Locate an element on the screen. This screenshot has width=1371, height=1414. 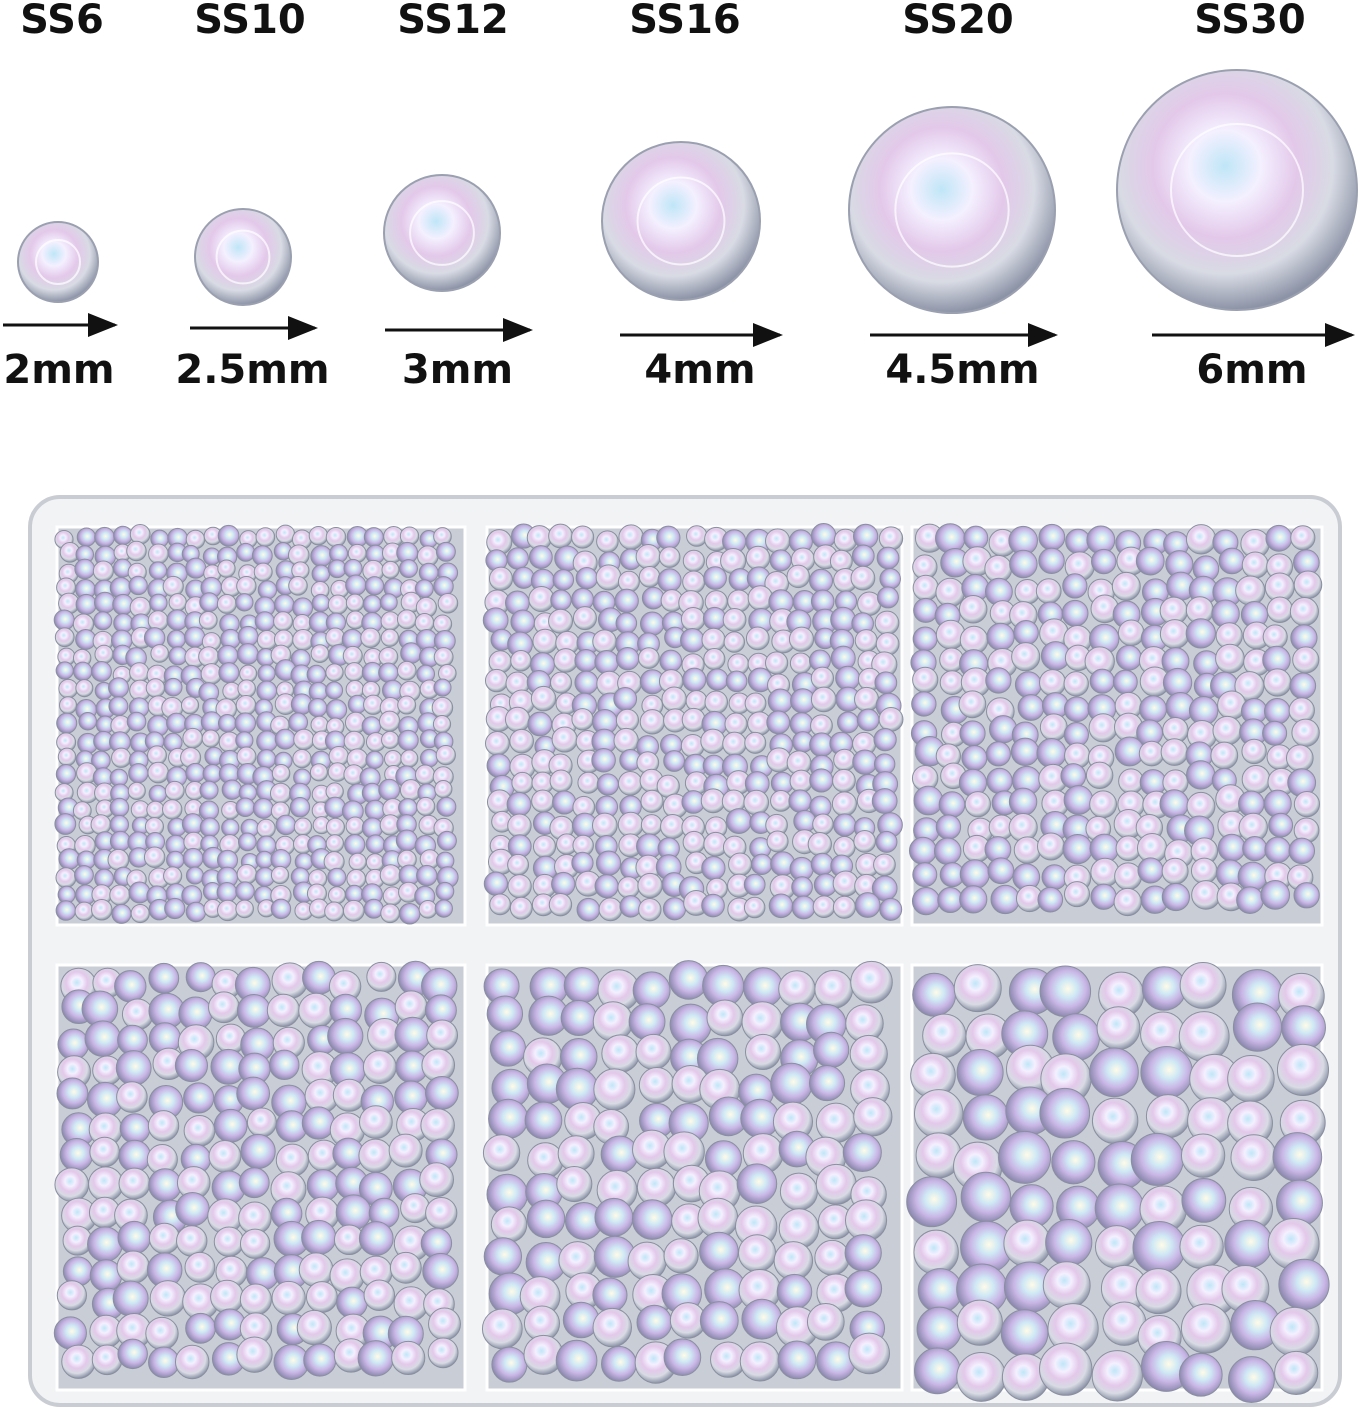
size-diameter: 2mm is located at coordinates (58, 370).